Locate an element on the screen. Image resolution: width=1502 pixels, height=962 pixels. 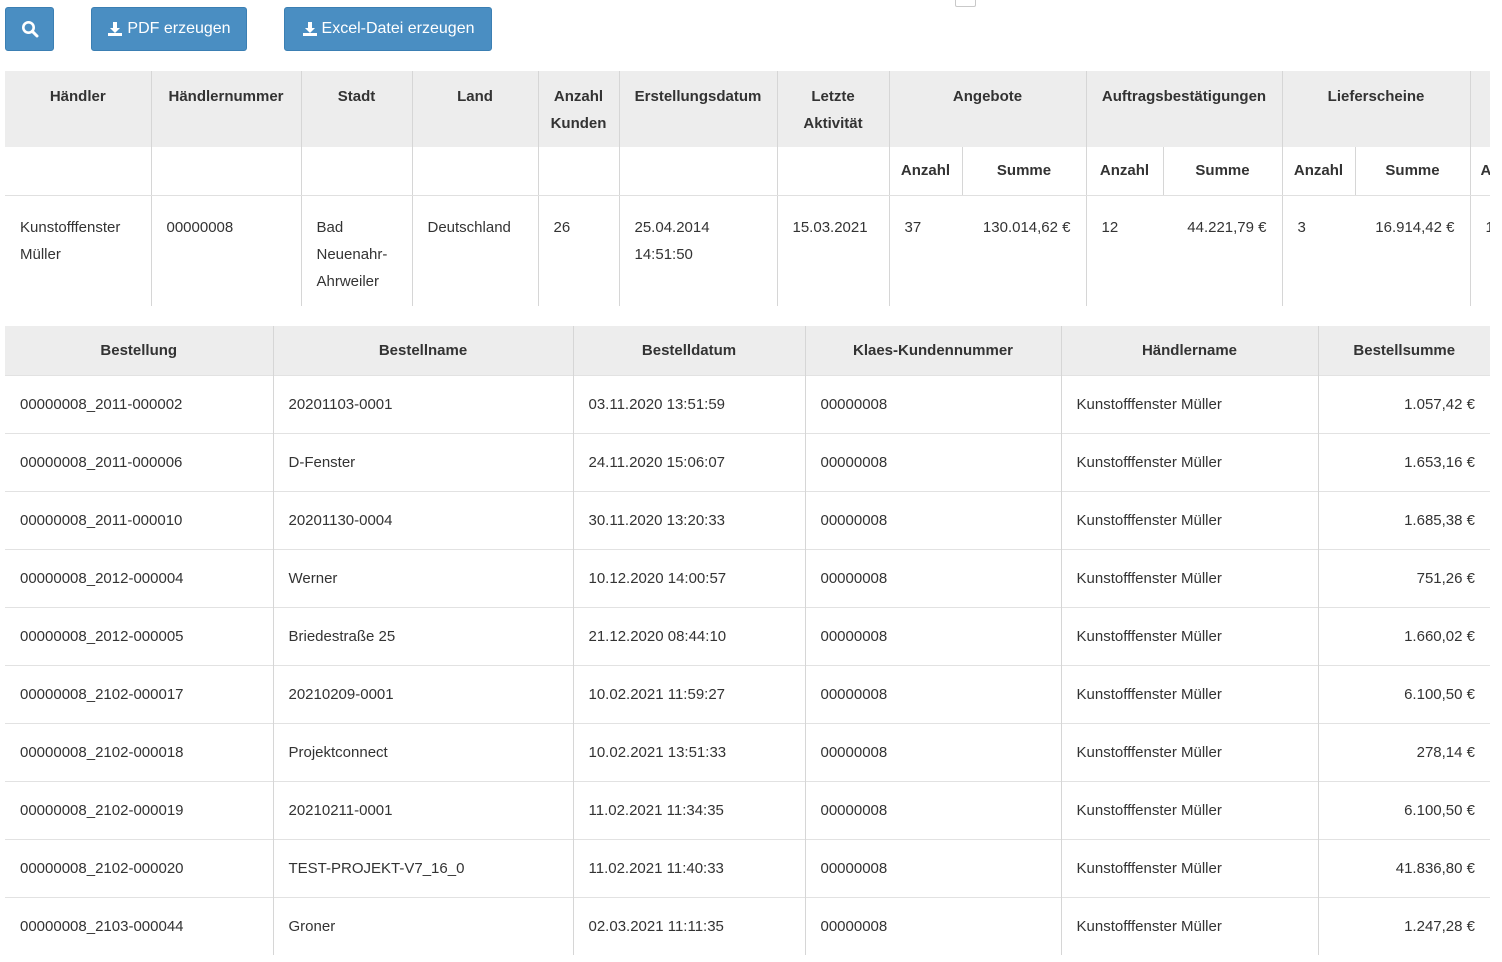
excel-export-button: Excel-Datei erzeugen is located at coordinates (388, 29).